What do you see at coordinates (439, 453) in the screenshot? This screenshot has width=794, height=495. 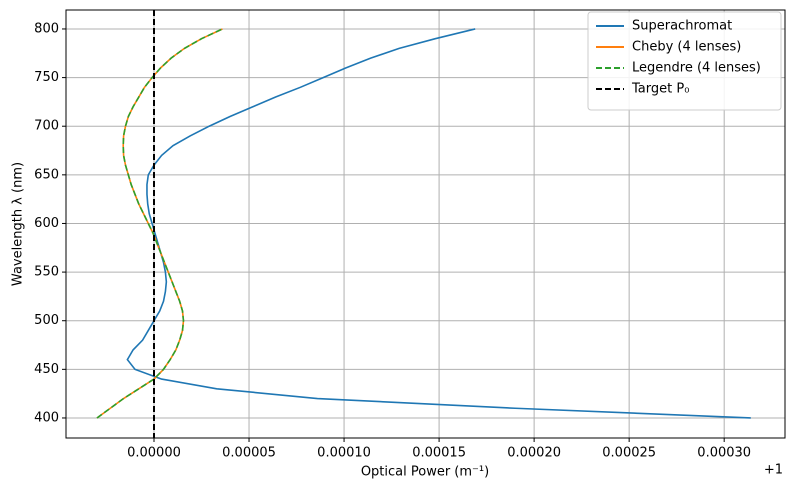 I see `x-tick-label: 0.00015` at bounding box center [439, 453].